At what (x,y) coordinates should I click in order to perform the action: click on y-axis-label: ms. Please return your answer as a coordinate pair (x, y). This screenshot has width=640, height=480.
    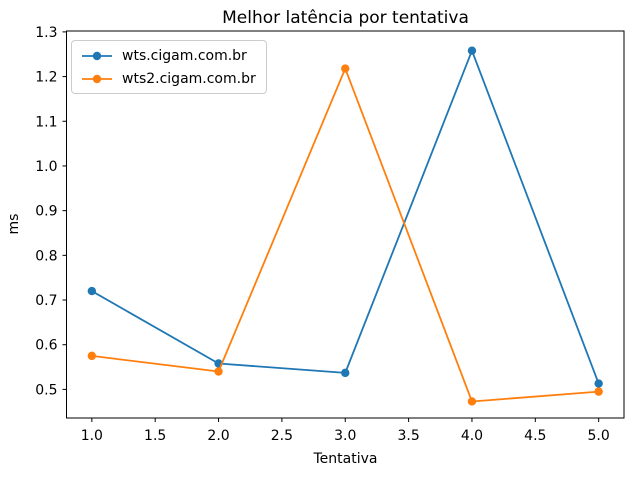
    Looking at the image, I should click on (14, 224).